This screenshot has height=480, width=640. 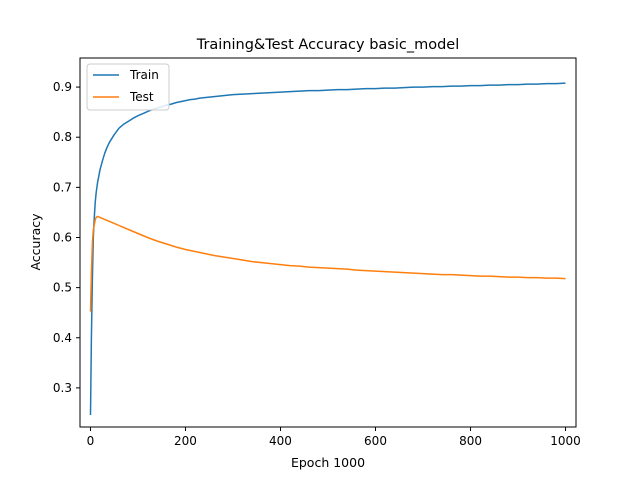 What do you see at coordinates (328, 45) in the screenshot?
I see `chart-title: Training&Test Accuracy basic_model` at bounding box center [328, 45].